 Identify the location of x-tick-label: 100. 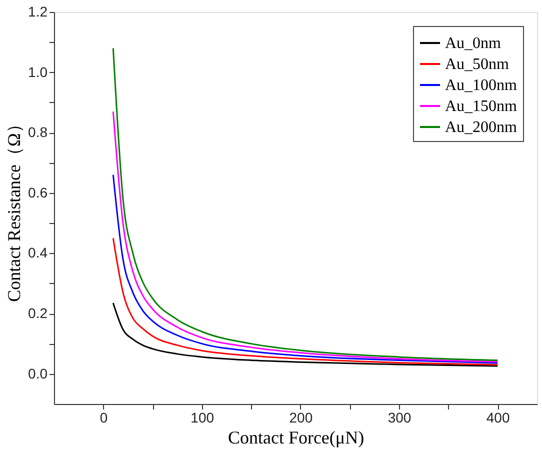
(202, 418).